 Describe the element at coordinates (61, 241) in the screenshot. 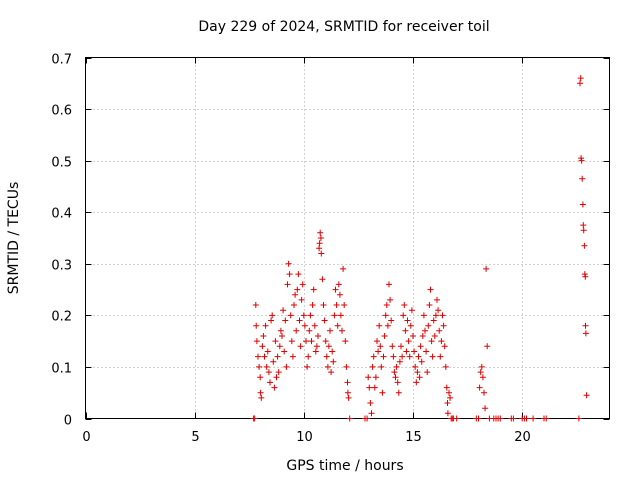

I see `y-tick-labels: 0 0.1 0.2 0.3 0.4 0.5 0.6 0.7` at that location.